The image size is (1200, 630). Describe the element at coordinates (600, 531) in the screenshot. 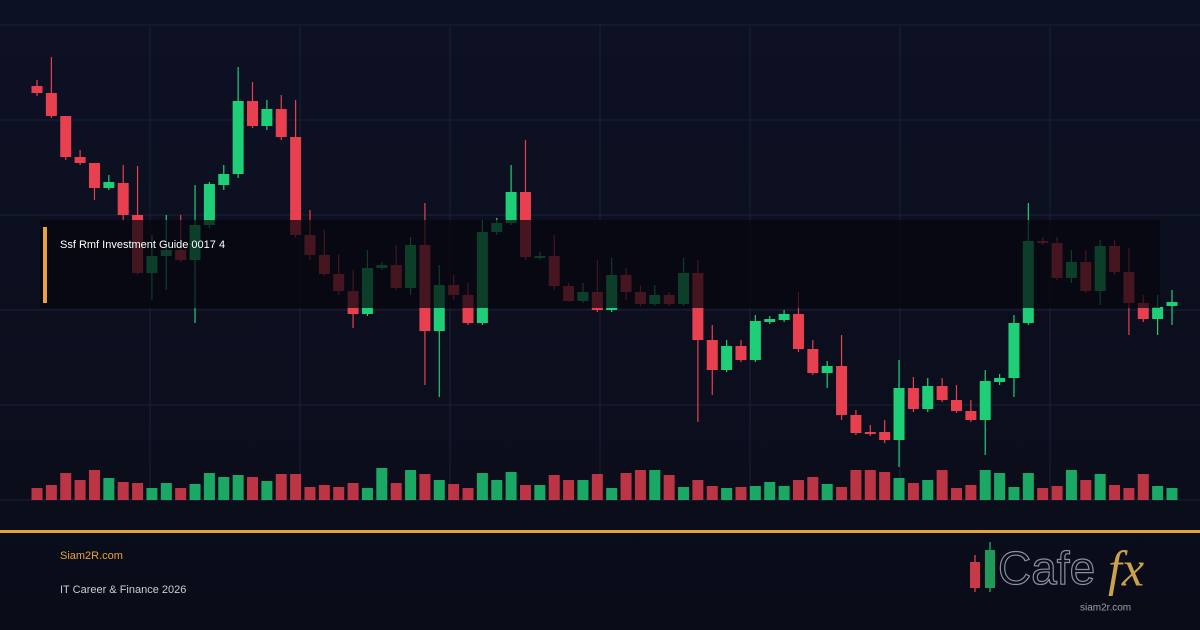

I see `divider` at that location.